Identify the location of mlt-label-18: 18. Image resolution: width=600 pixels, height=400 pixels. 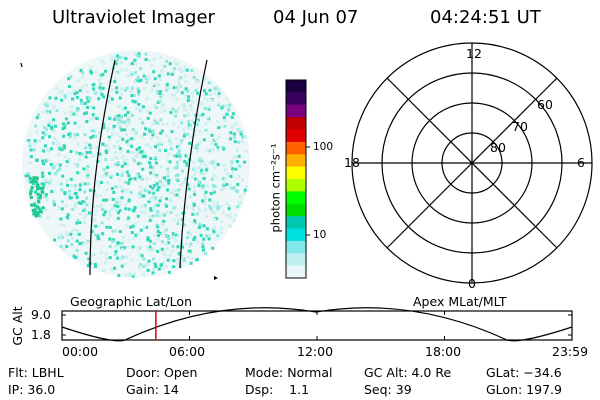
(352, 162).